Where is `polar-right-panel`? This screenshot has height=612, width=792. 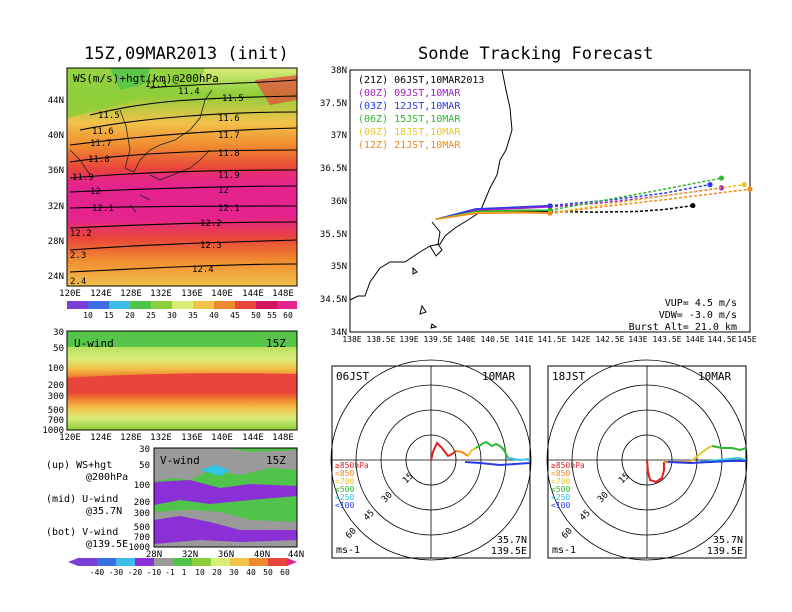 polar-right-panel is located at coordinates (647, 460).